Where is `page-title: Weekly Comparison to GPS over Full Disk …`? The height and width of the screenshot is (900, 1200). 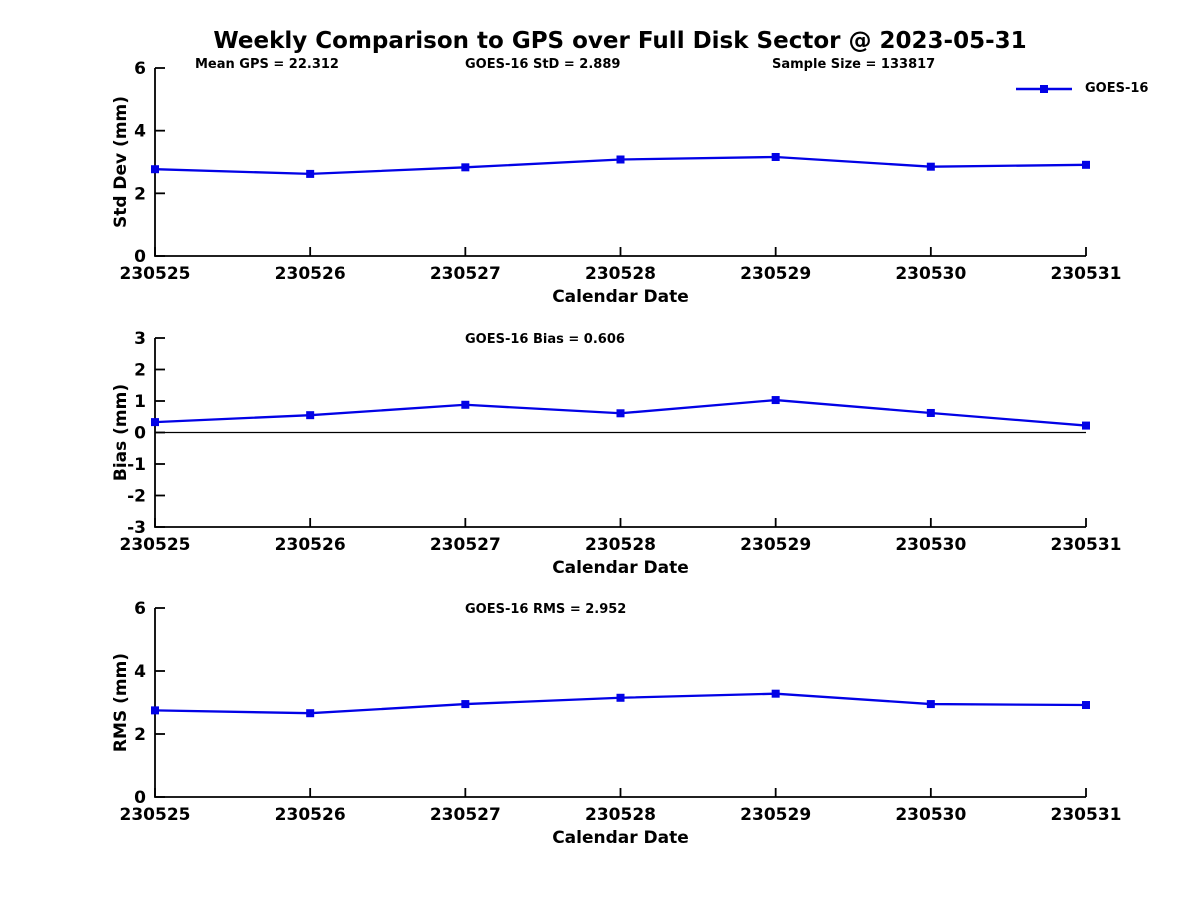
page-title: Weekly Comparison to GPS over Full Disk … is located at coordinates (620, 41).